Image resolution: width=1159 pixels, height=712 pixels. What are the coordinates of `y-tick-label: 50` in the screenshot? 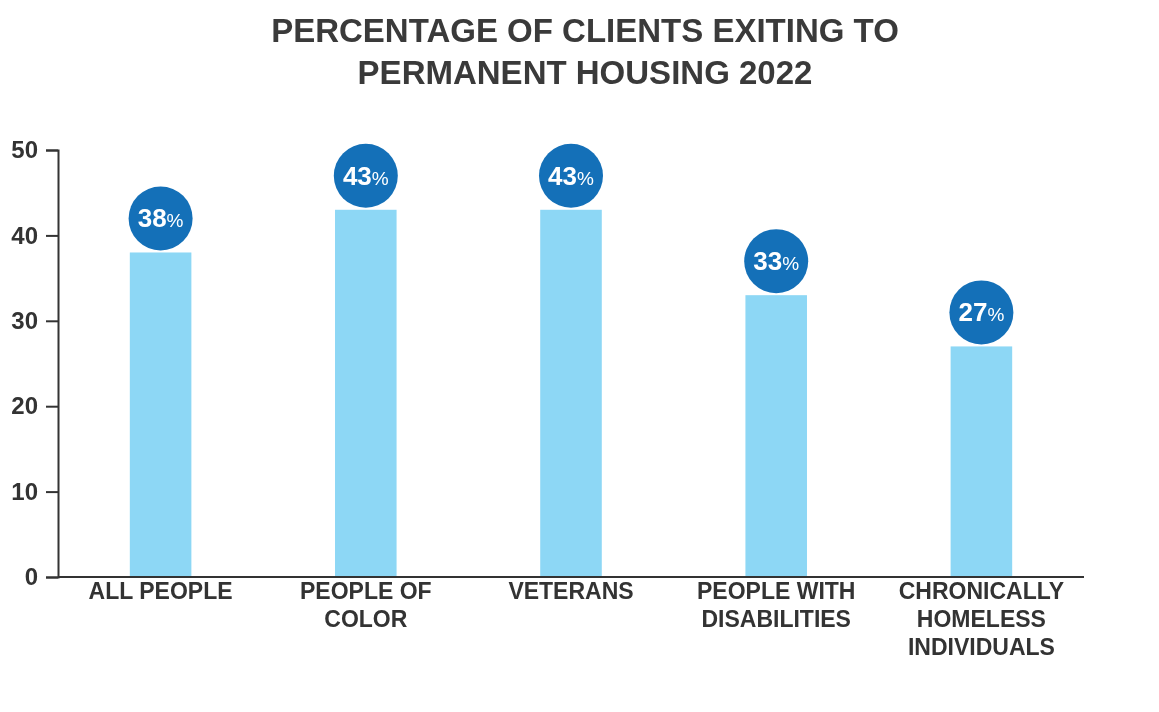 It's located at (24, 150).